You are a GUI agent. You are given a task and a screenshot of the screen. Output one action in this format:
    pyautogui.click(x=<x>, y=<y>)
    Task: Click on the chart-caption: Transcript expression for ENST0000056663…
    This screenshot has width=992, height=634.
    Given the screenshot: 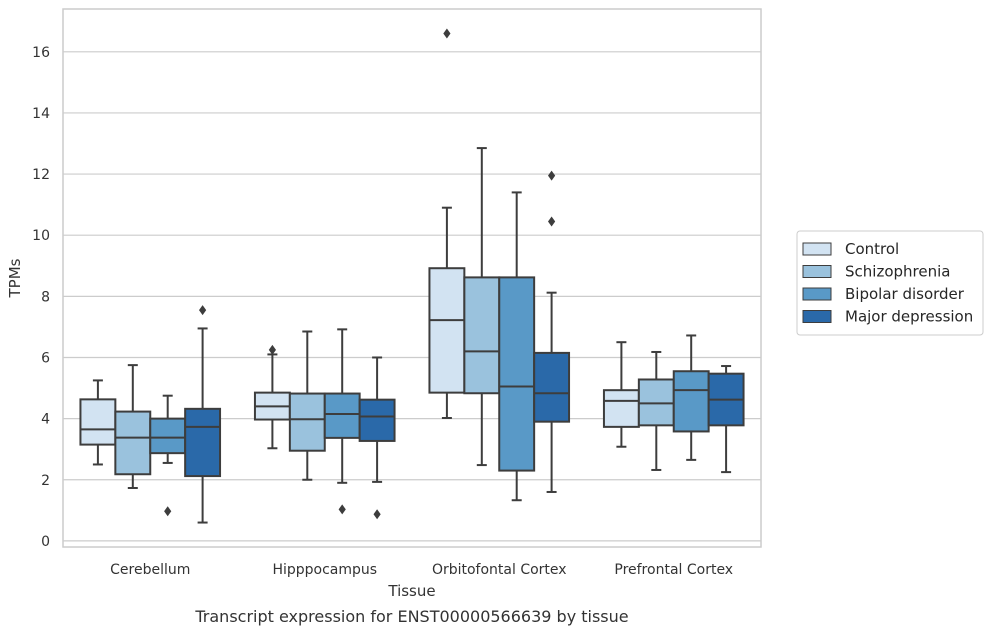 What is the action you would take?
    pyautogui.click(x=411, y=616)
    